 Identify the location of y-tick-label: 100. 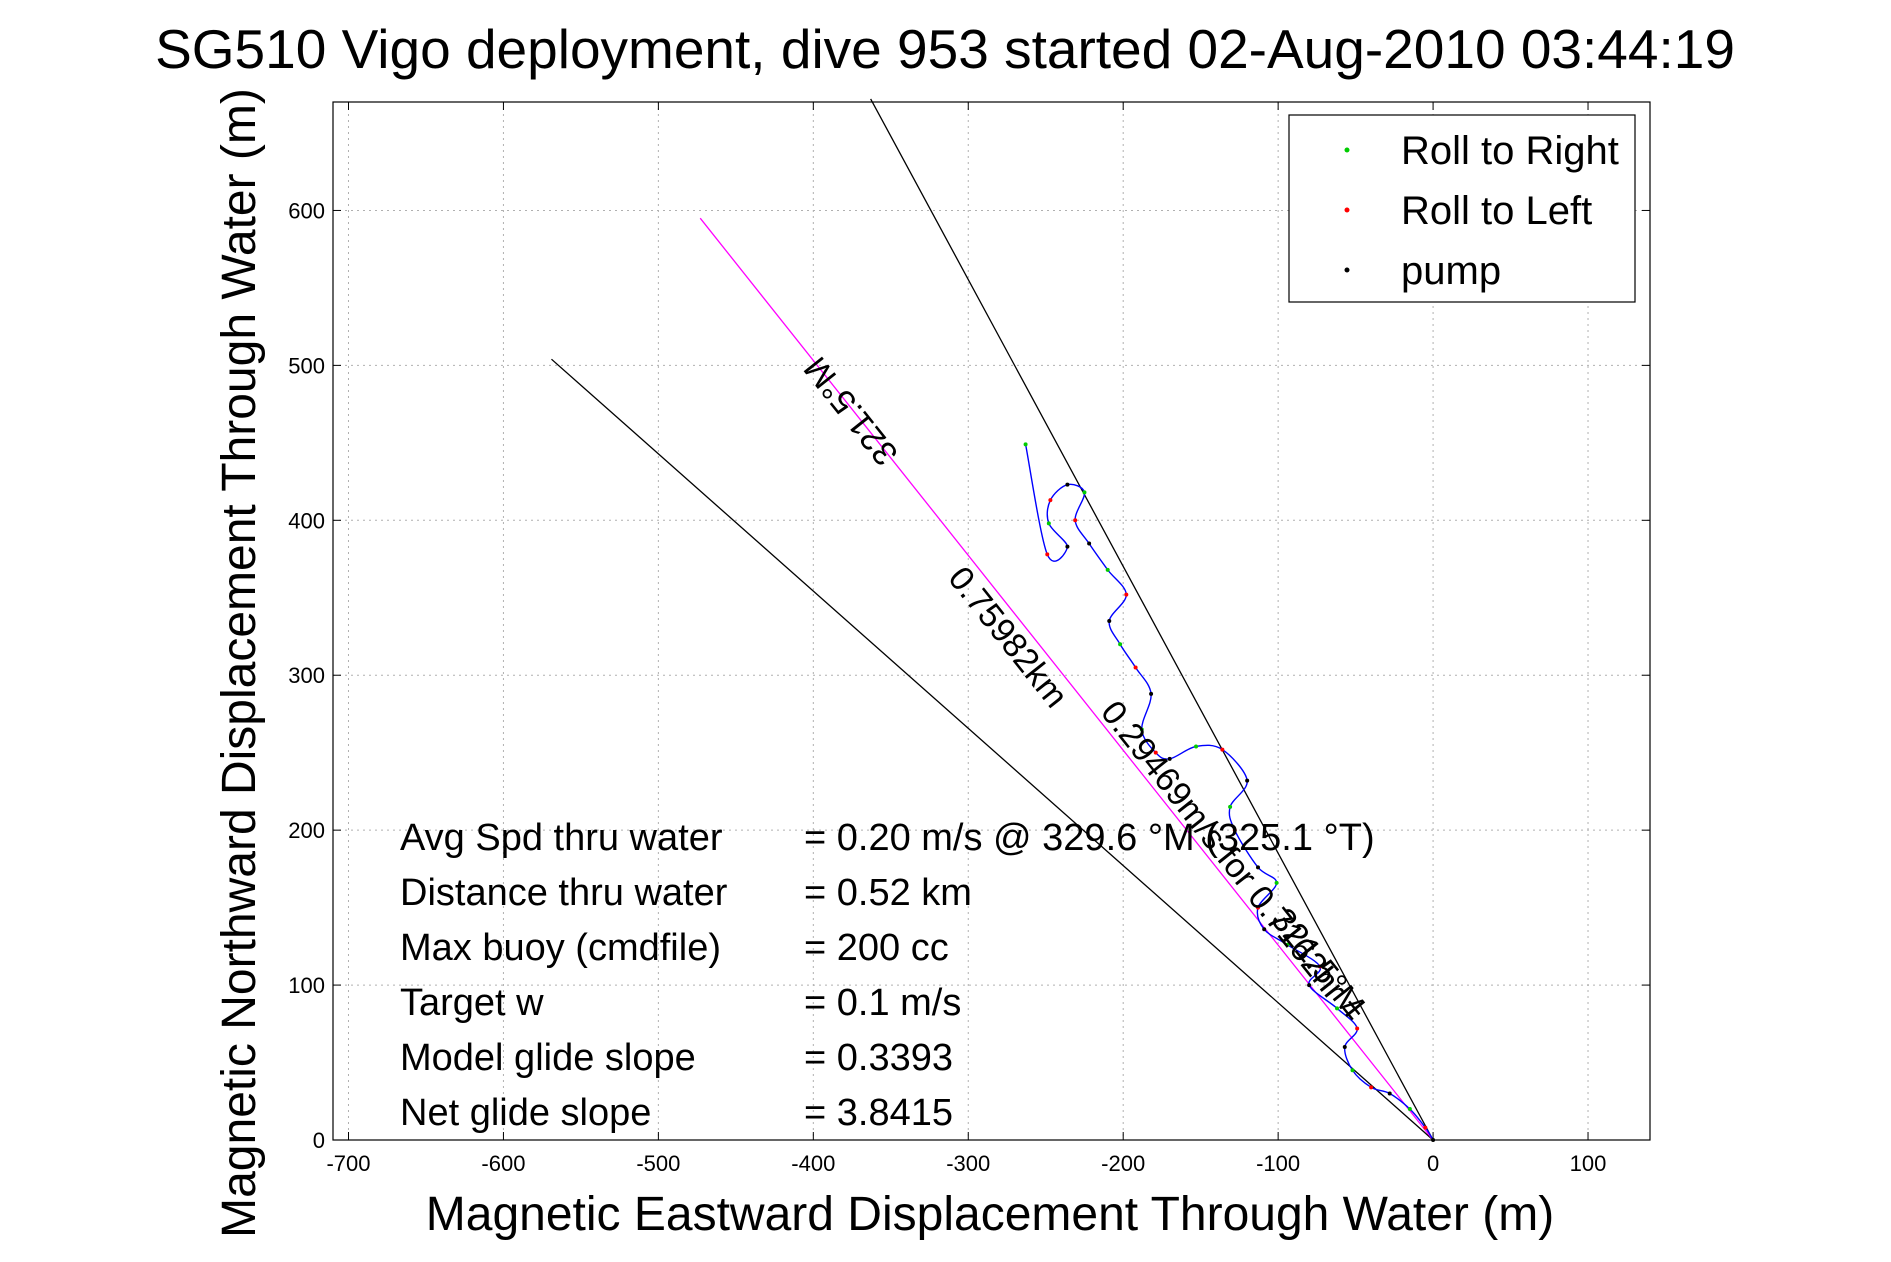
(306, 985).